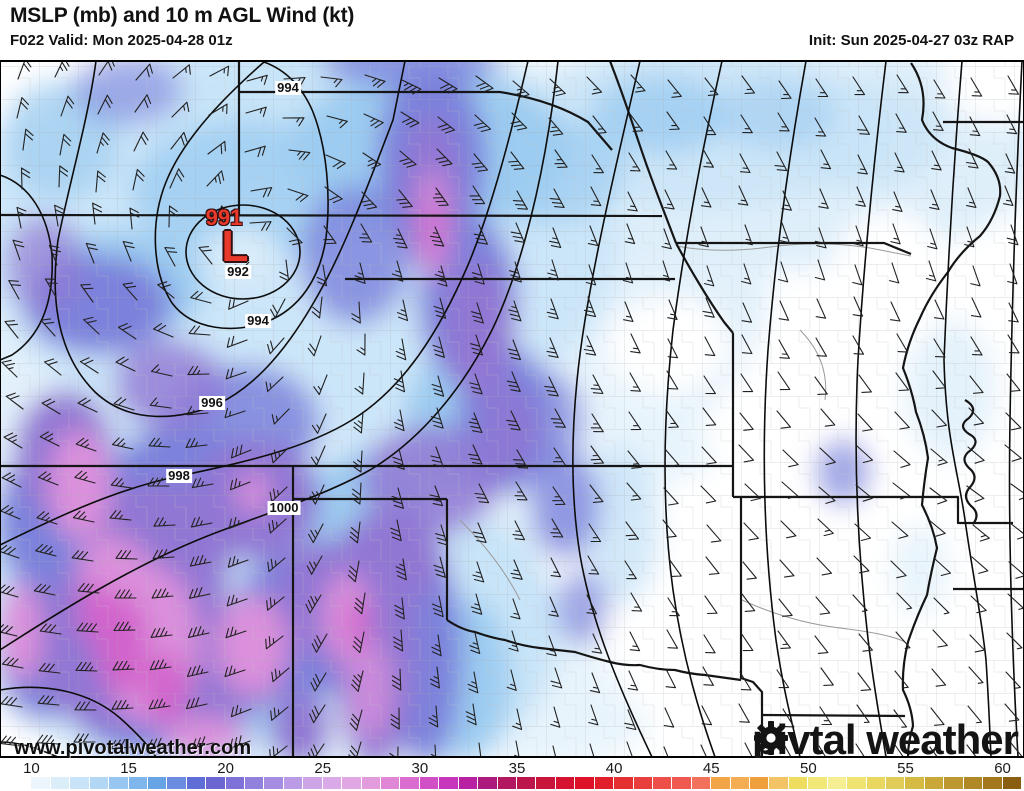  Describe the element at coordinates (517, 768) in the screenshot. I see `legend-tick-label: 35` at that location.